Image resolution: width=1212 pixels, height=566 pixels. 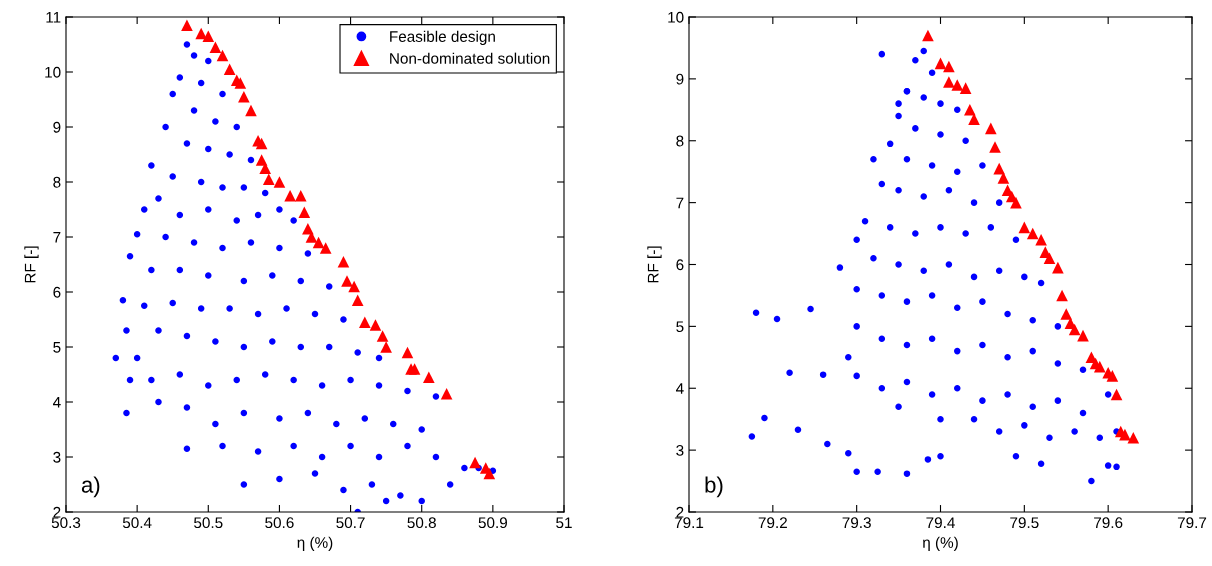 I want to click on x-tick-label: 79.6, so click(x=1108, y=523).